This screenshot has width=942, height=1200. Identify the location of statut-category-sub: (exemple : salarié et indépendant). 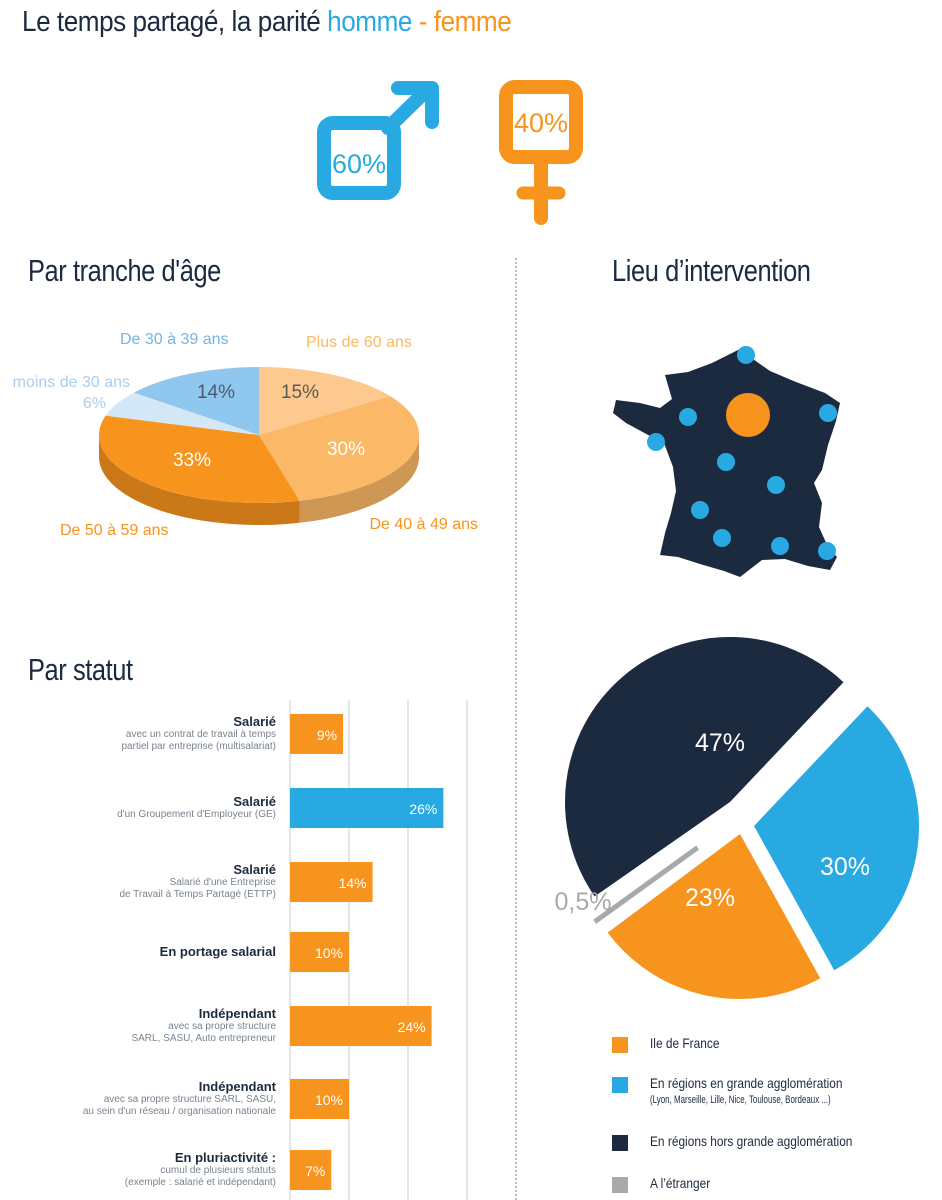
(200, 1182).